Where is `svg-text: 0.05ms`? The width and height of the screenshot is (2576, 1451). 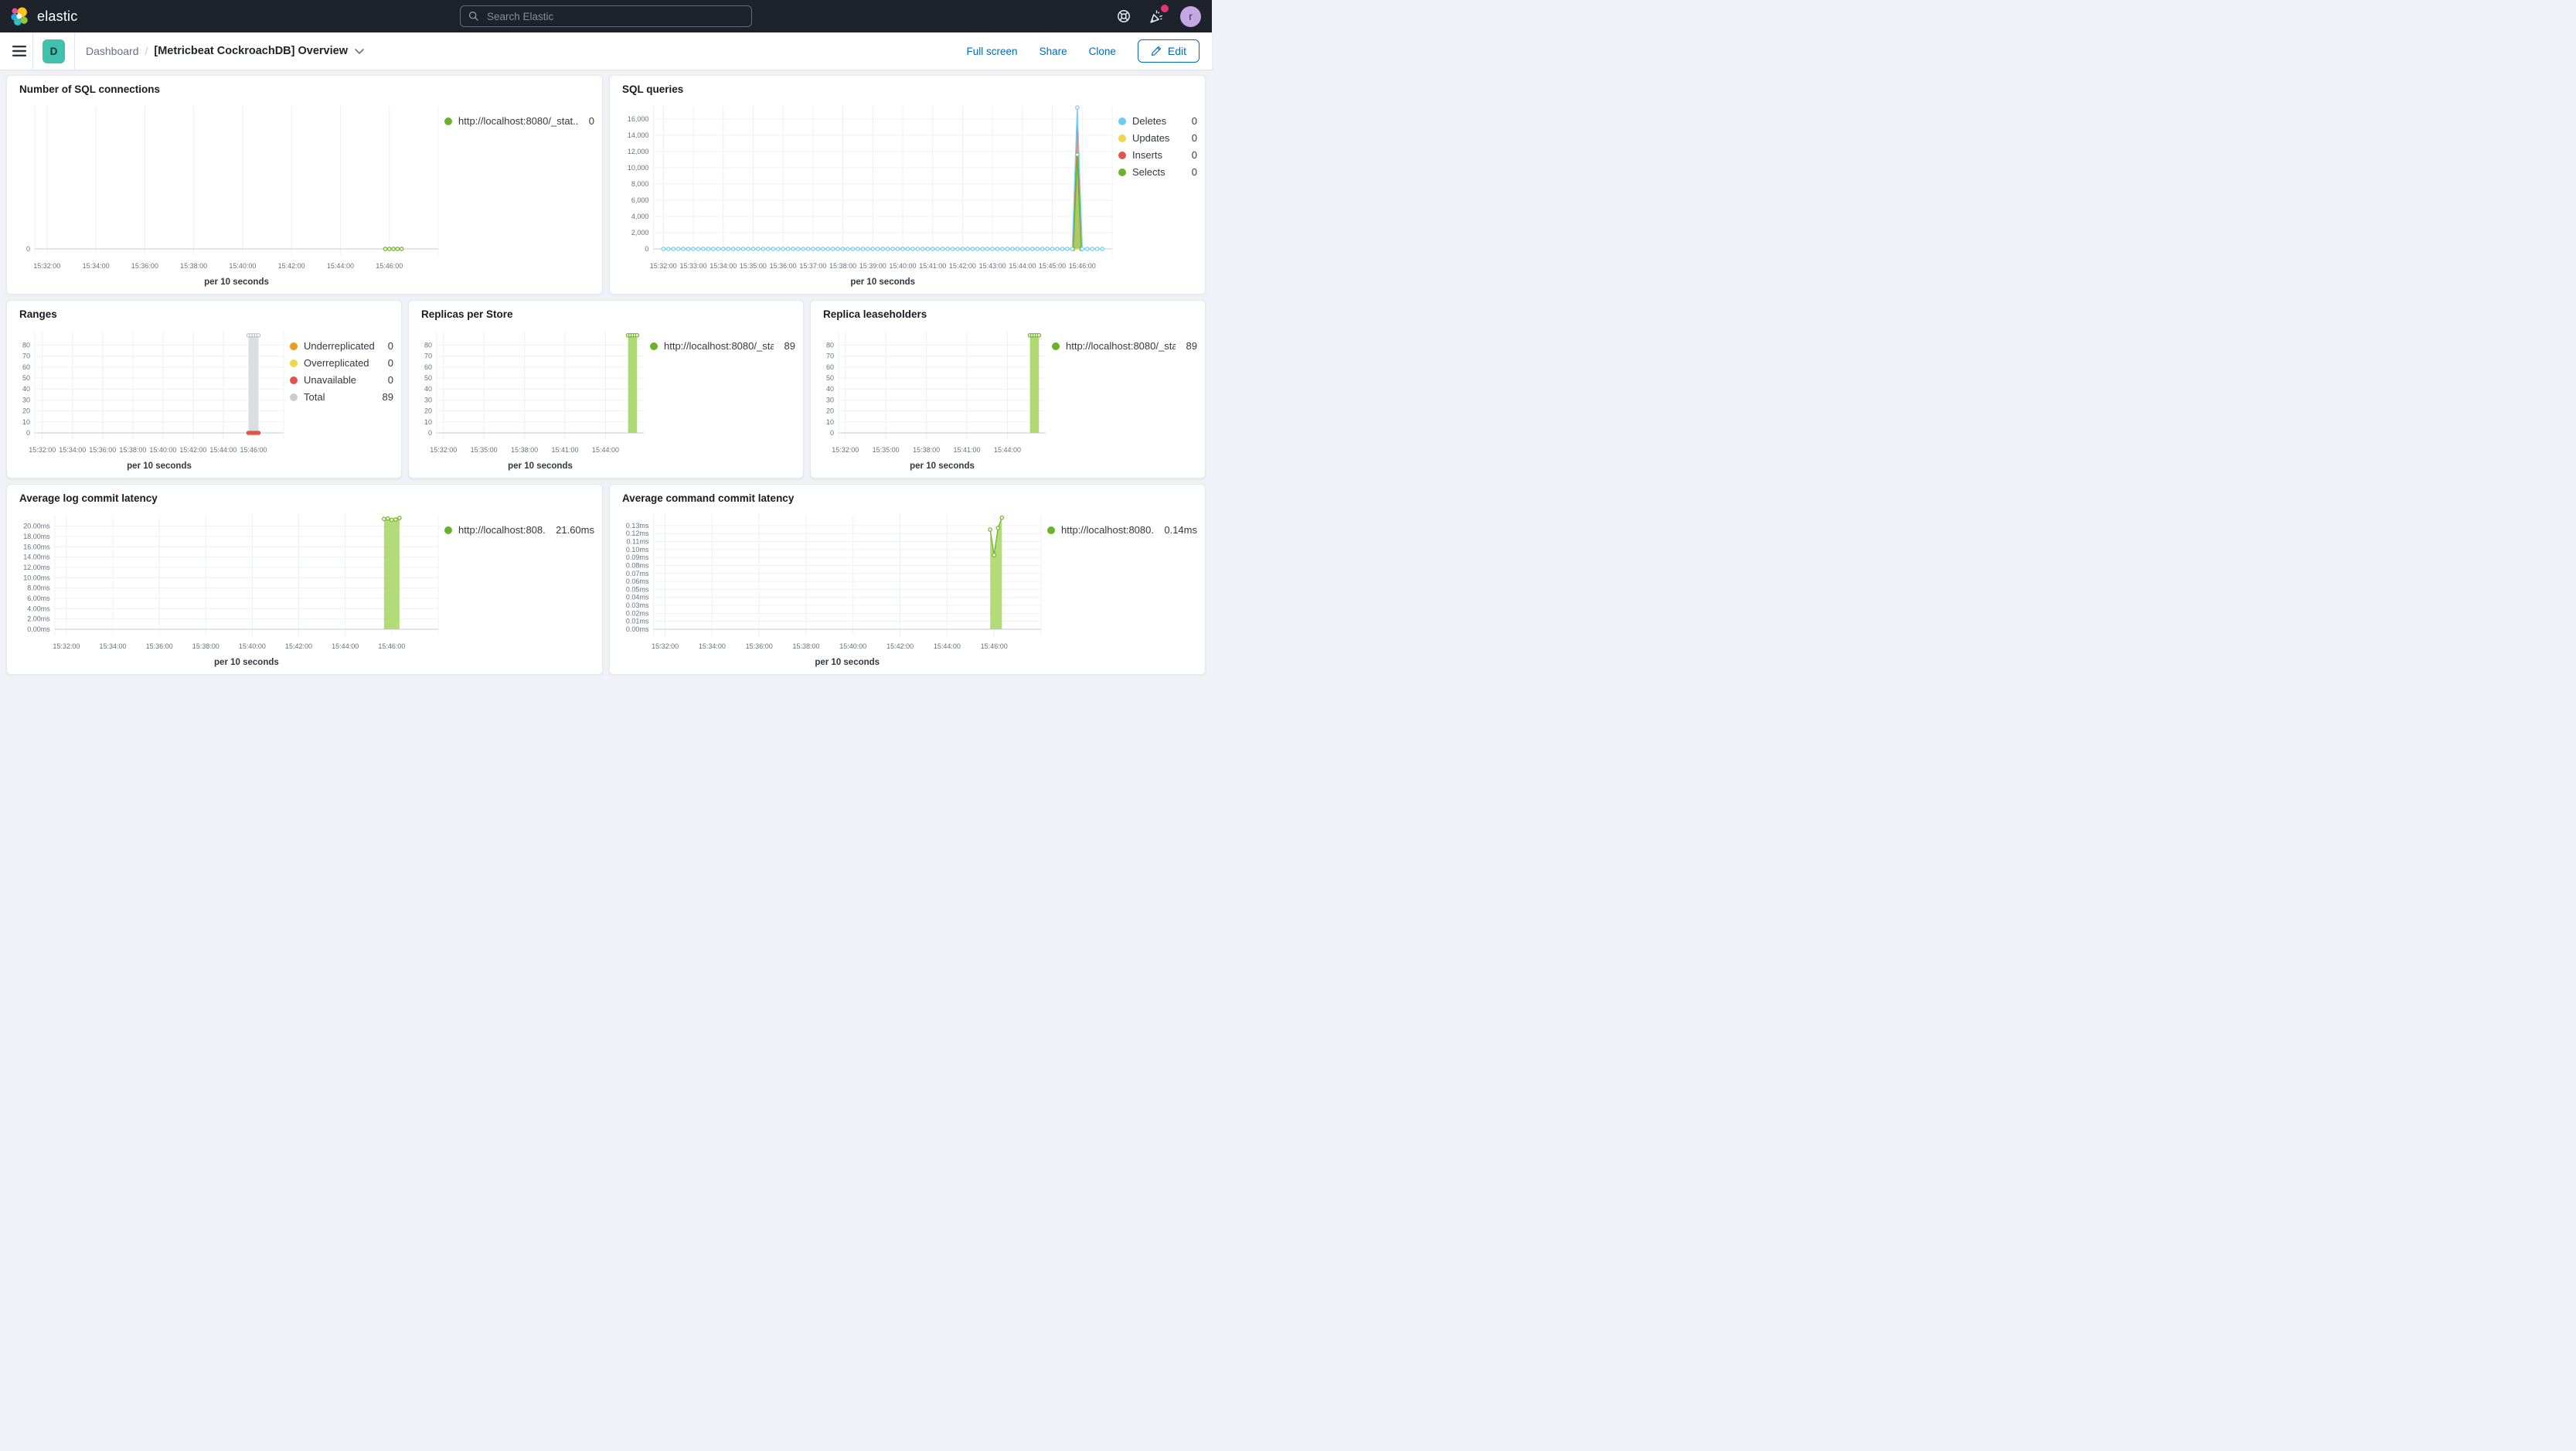 svg-text: 0.05ms is located at coordinates (637, 589).